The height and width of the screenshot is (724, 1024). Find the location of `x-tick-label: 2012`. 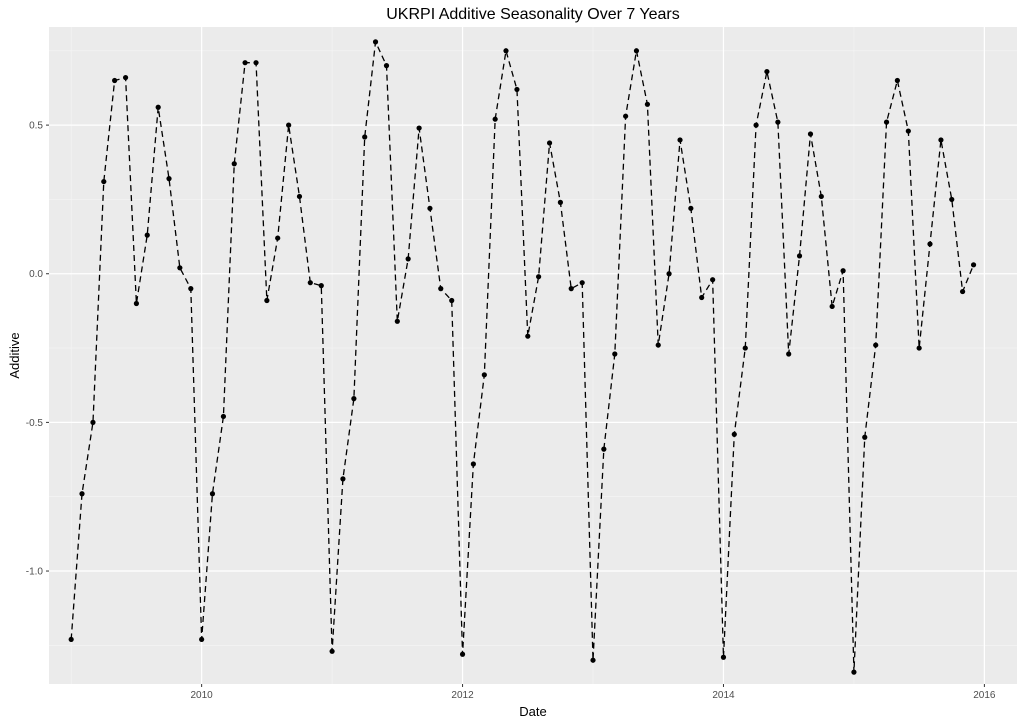

x-tick-label: 2012 is located at coordinates (462, 695).